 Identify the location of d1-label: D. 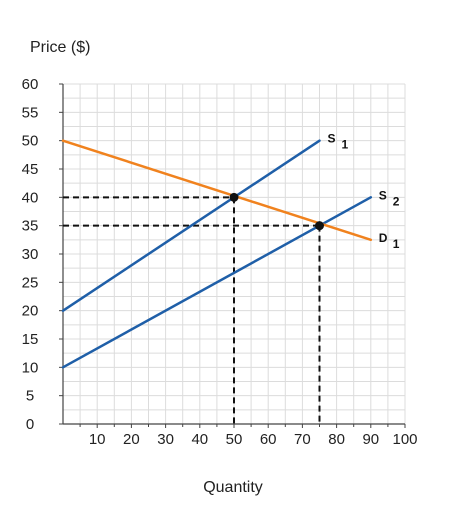
(383, 238).